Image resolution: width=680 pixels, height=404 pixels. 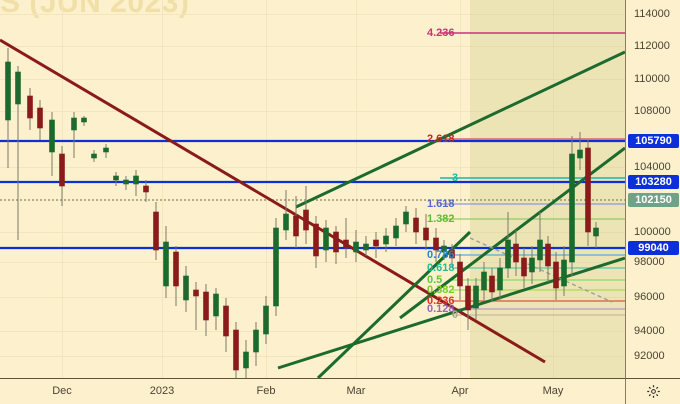 I want to click on price-tick-label: 100000, so click(x=652, y=232).